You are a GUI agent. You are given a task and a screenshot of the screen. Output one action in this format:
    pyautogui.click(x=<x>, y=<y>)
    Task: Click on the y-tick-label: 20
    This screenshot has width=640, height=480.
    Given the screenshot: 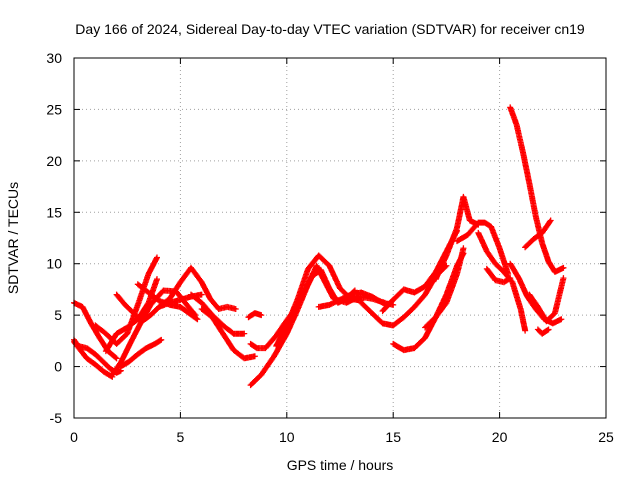 What is the action you would take?
    pyautogui.click(x=54, y=161)
    